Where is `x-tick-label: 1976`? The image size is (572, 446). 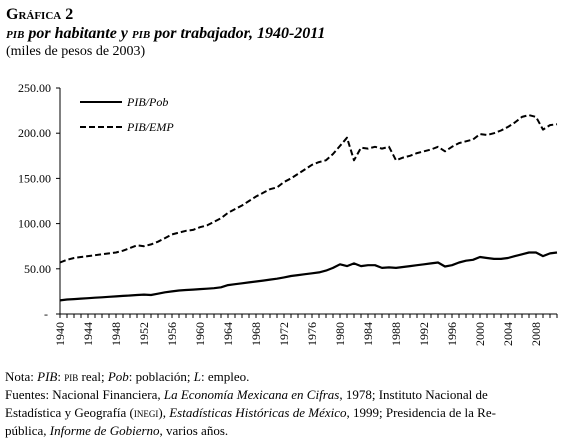 x-tick-label: 1976 is located at coordinates (312, 334).